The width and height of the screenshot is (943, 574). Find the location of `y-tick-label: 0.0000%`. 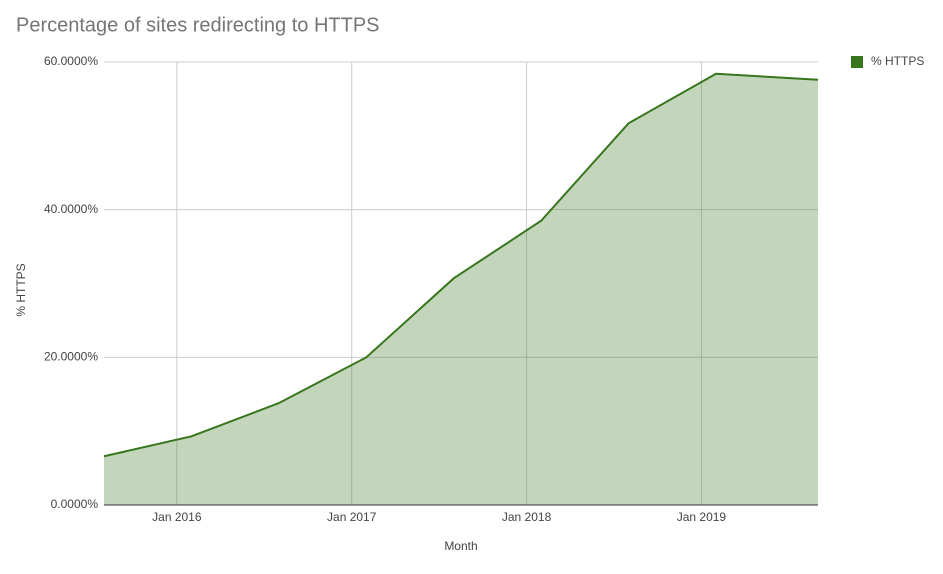

y-tick-label: 0.0000% is located at coordinates (75, 504).